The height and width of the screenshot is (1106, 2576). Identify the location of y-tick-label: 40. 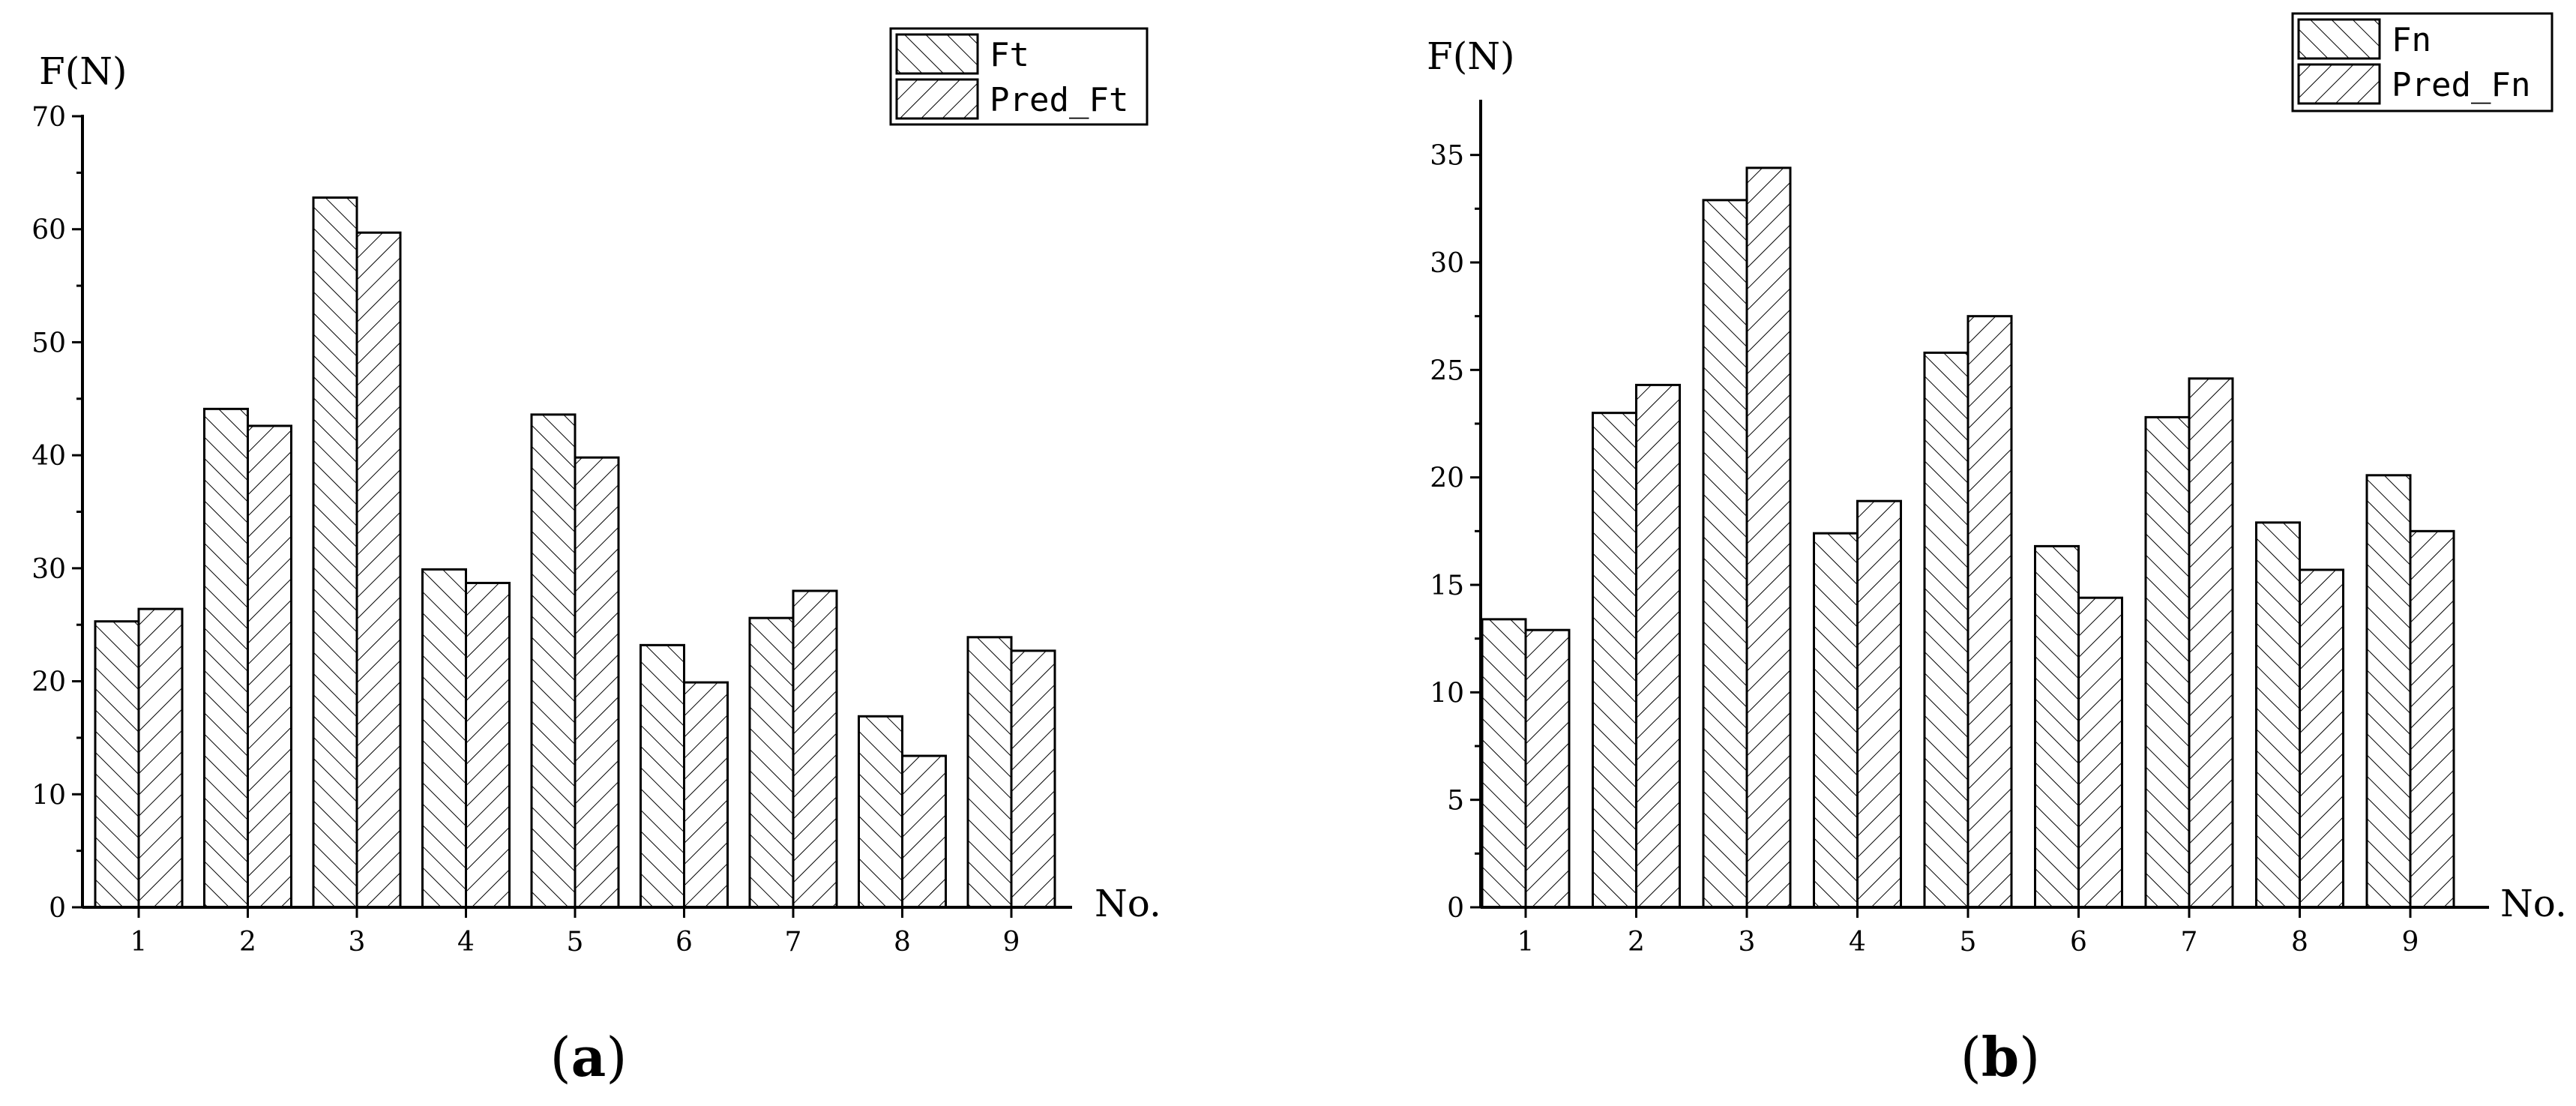
(49, 456).